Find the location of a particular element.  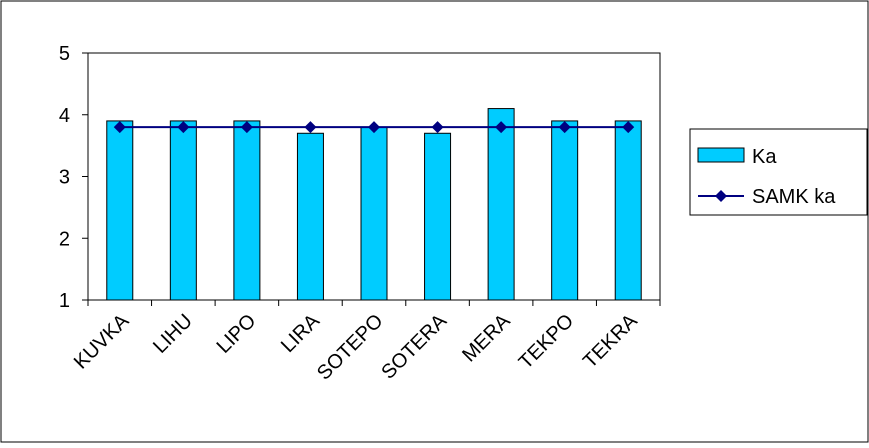

legend-swatch-ka is located at coordinates (721, 155).